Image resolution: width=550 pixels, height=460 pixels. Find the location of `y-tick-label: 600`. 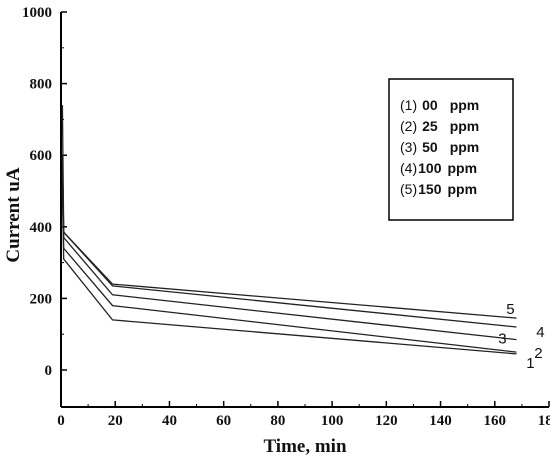

y-tick-label: 600 is located at coordinates (41, 156).